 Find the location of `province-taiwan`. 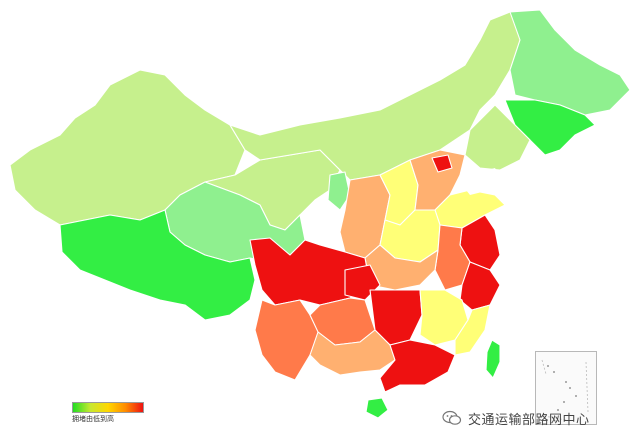

province-taiwan is located at coordinates (493, 359).